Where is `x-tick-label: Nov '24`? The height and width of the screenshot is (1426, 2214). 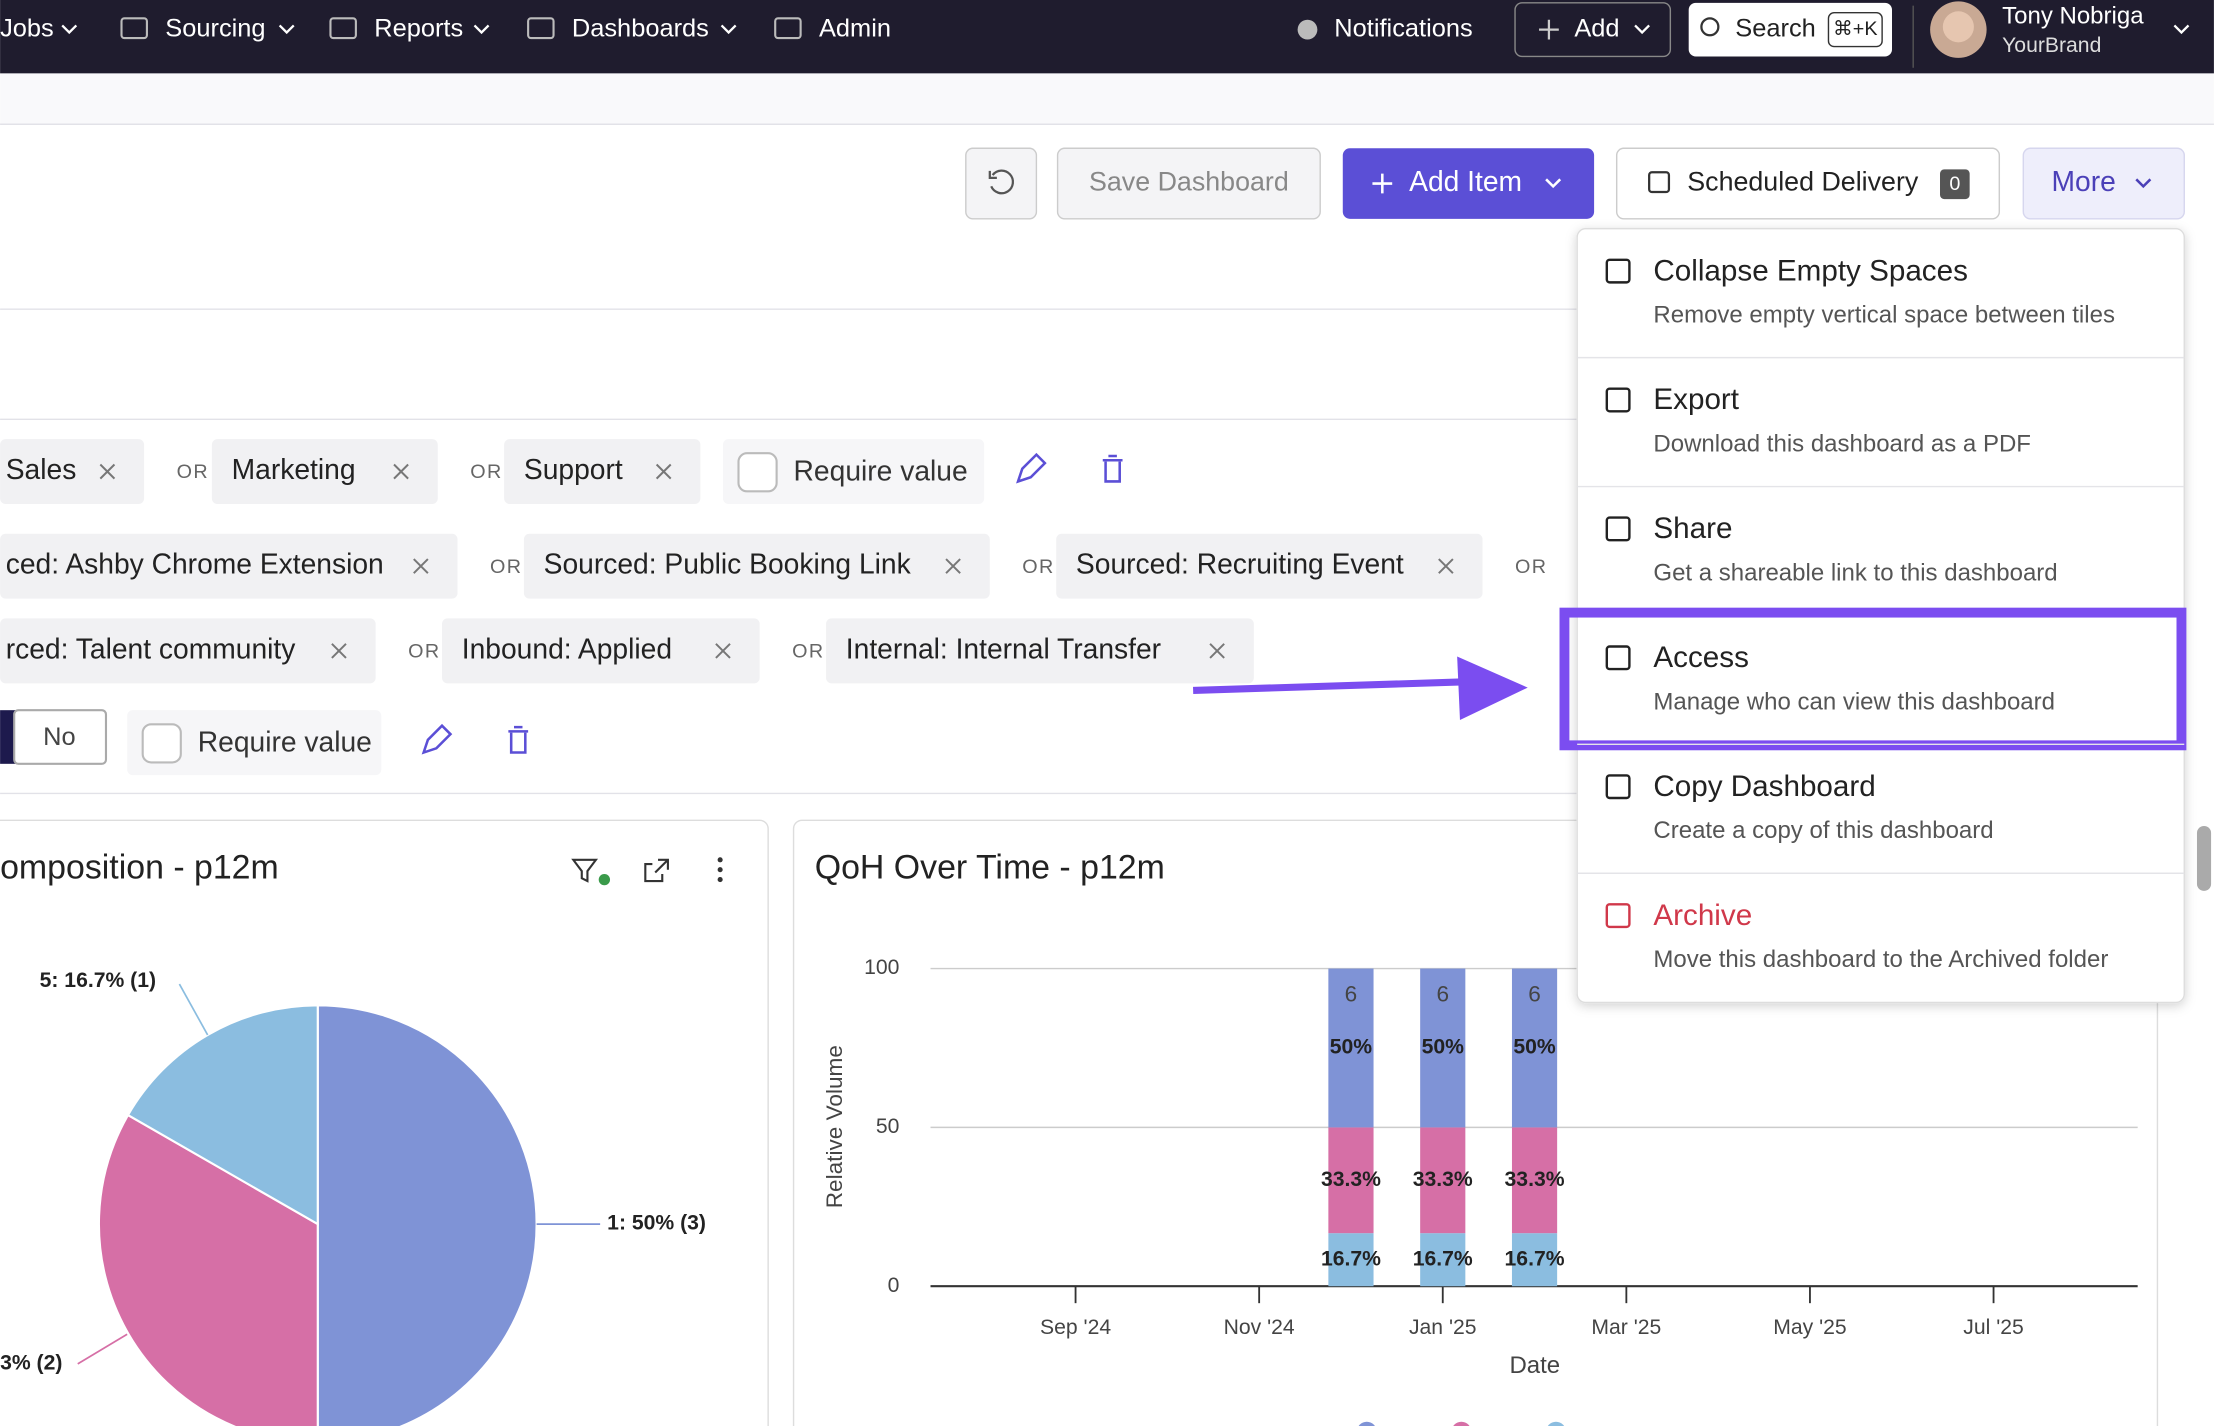 x-tick-label: Nov '24 is located at coordinates (1259, 1327).